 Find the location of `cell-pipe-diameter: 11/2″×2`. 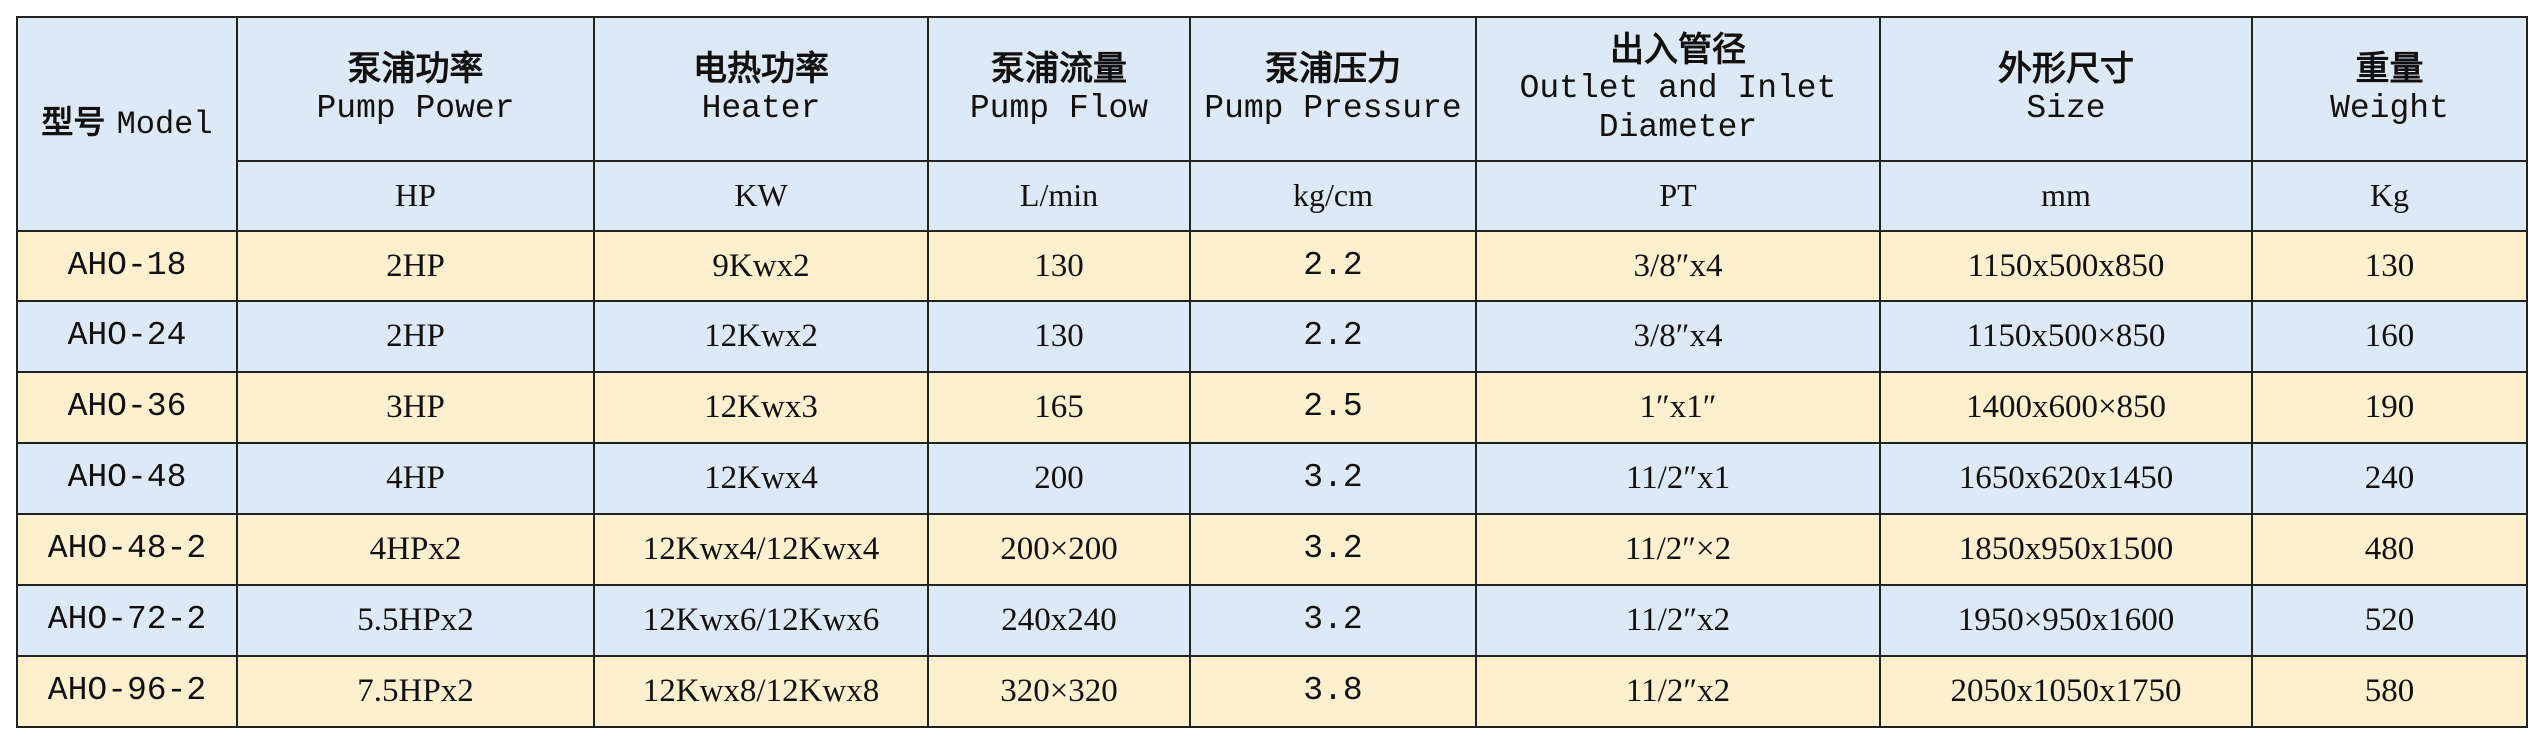

cell-pipe-diameter: 11/2″×2 is located at coordinates (1678, 549).